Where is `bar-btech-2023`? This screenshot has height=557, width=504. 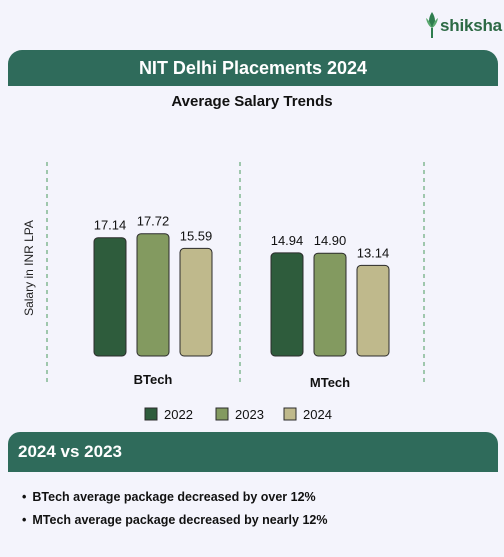 bar-btech-2023 is located at coordinates (153, 295).